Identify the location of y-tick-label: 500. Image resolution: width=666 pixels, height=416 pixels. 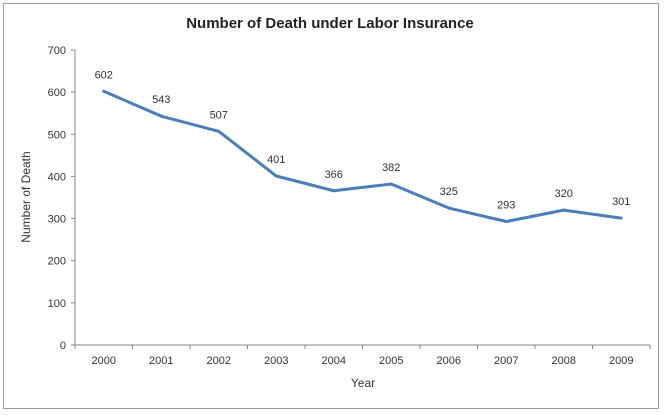
(57, 135).